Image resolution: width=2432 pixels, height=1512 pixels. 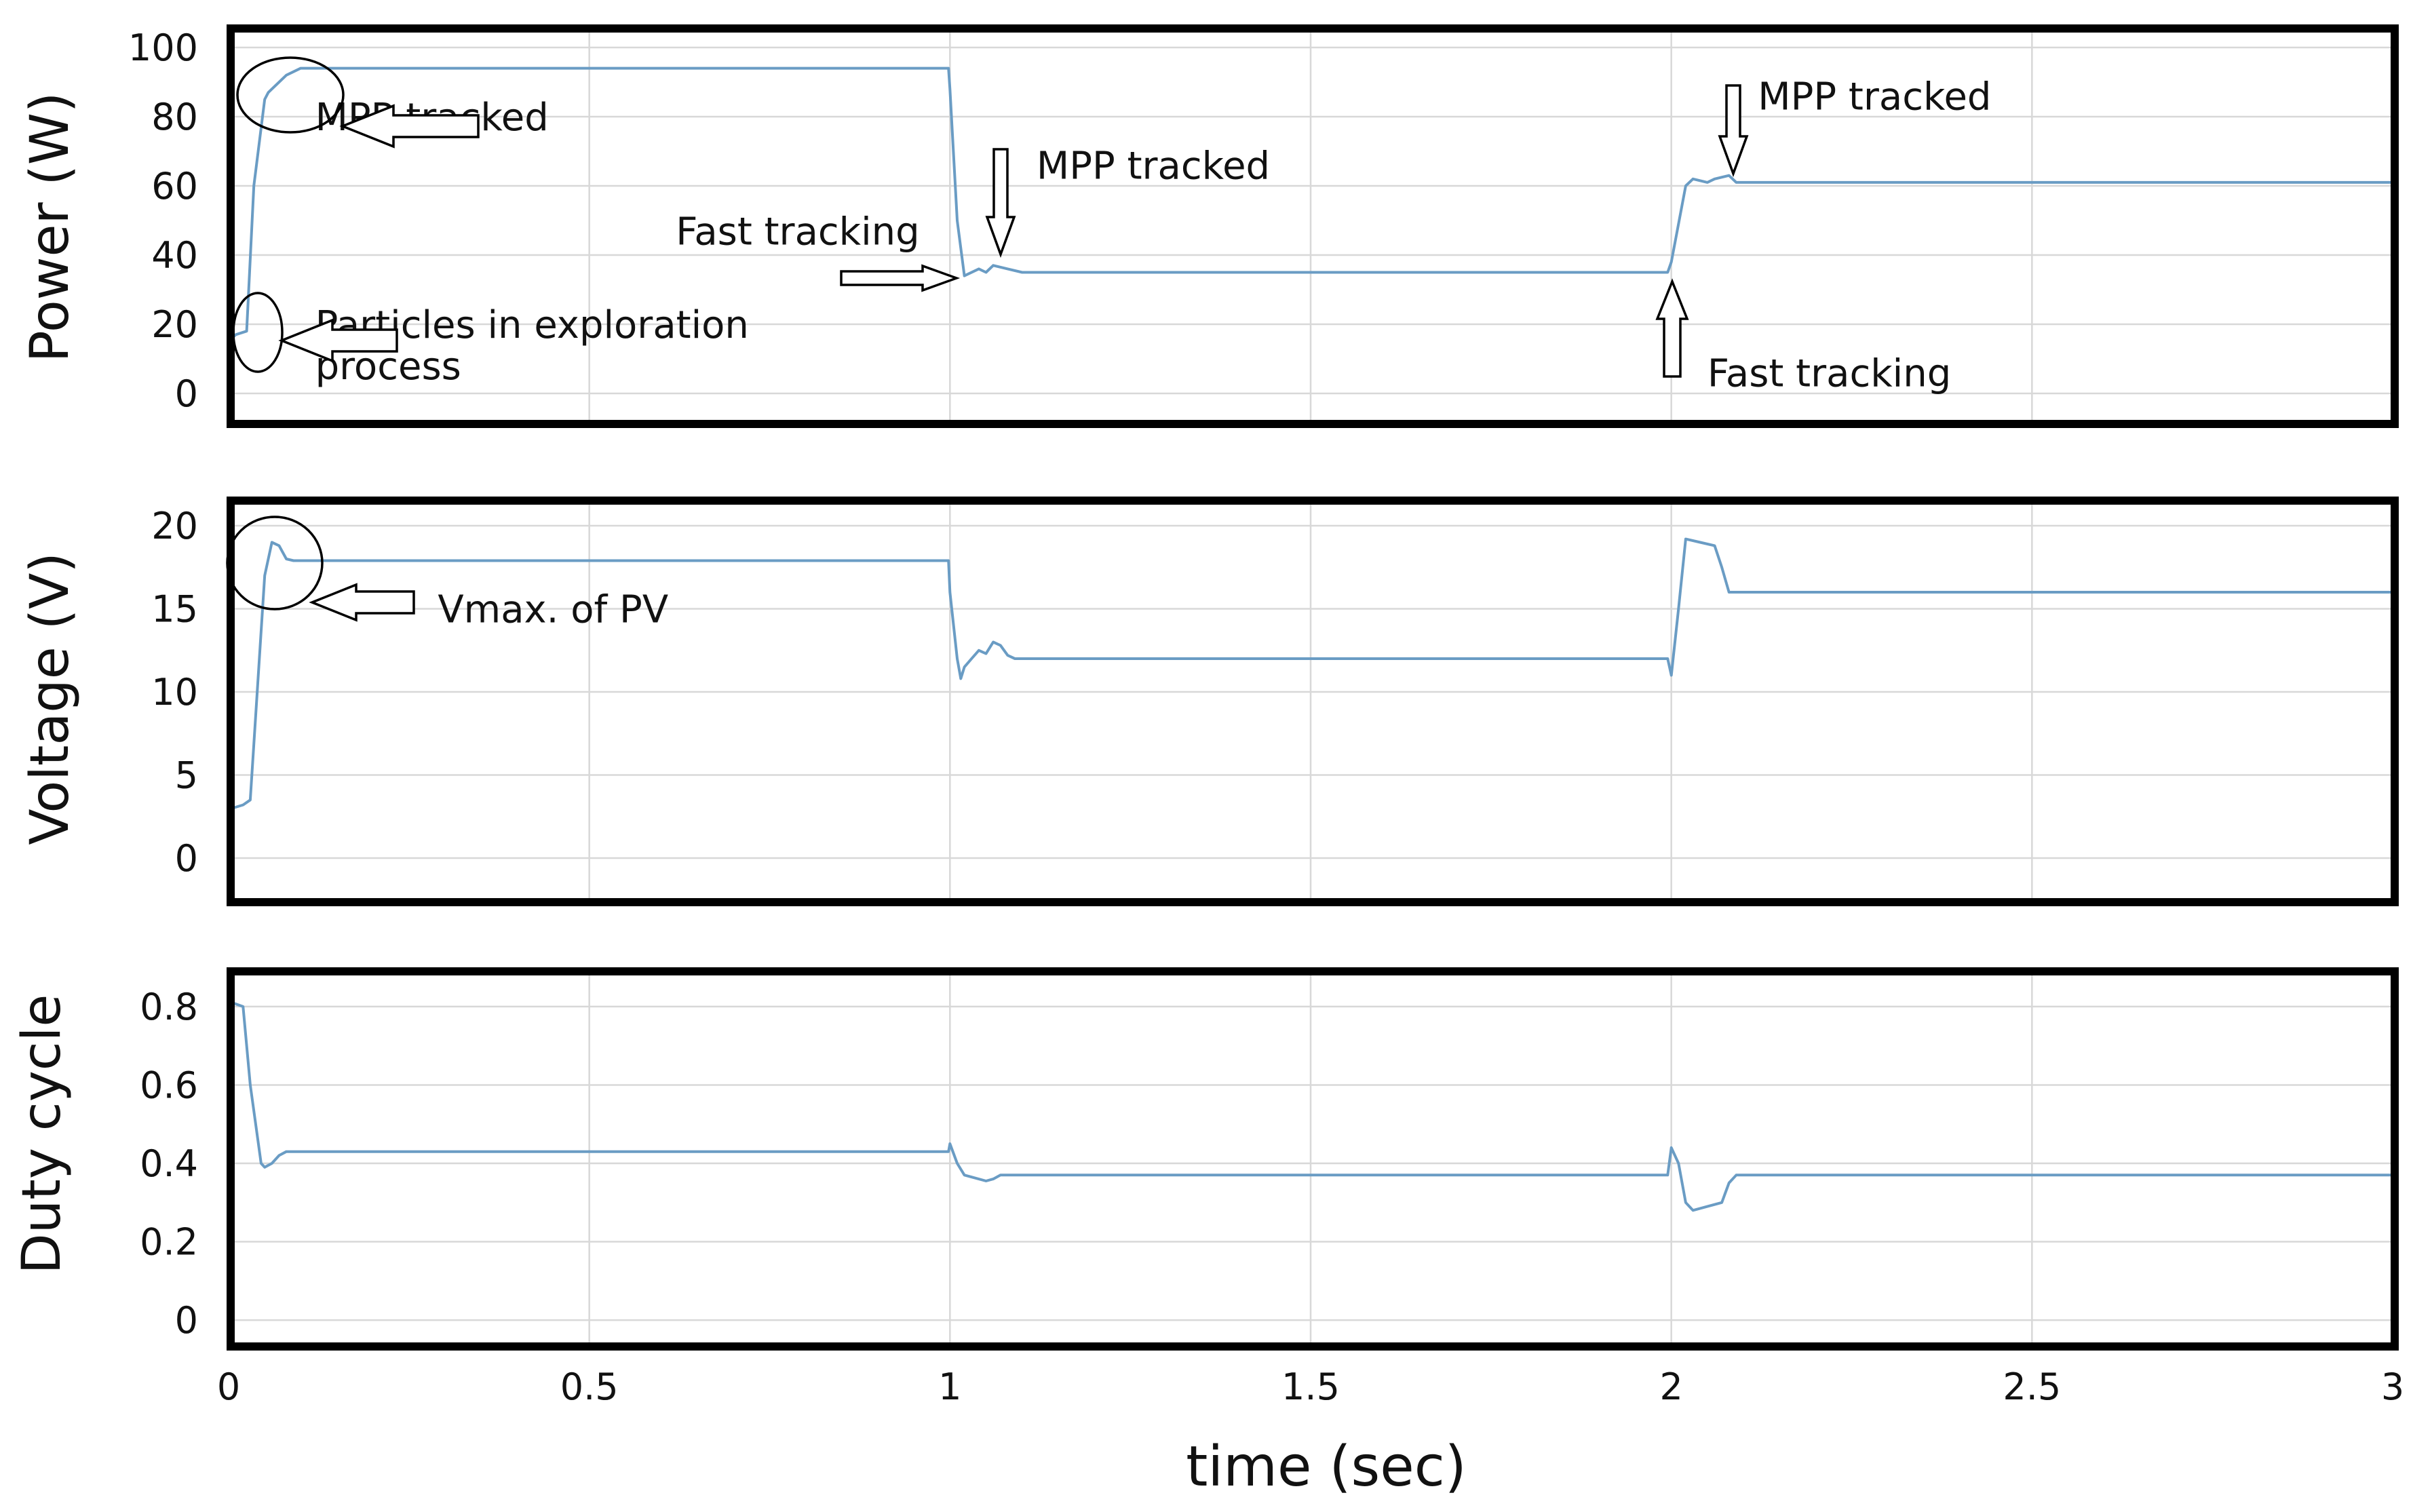 What do you see at coordinates (169, 1085) in the screenshot?
I see `y-tick-label: 0.6` at bounding box center [169, 1085].